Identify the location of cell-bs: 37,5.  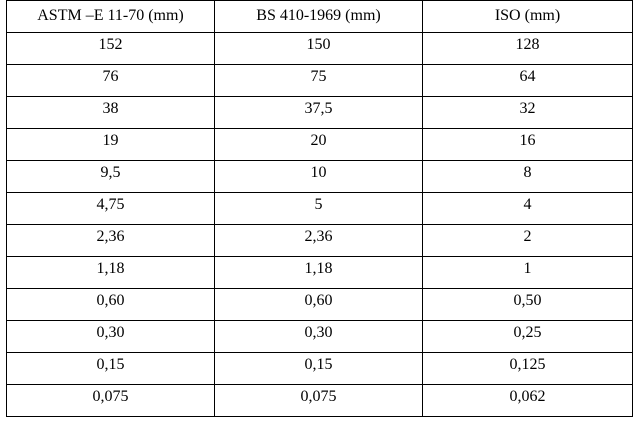
(318, 112).